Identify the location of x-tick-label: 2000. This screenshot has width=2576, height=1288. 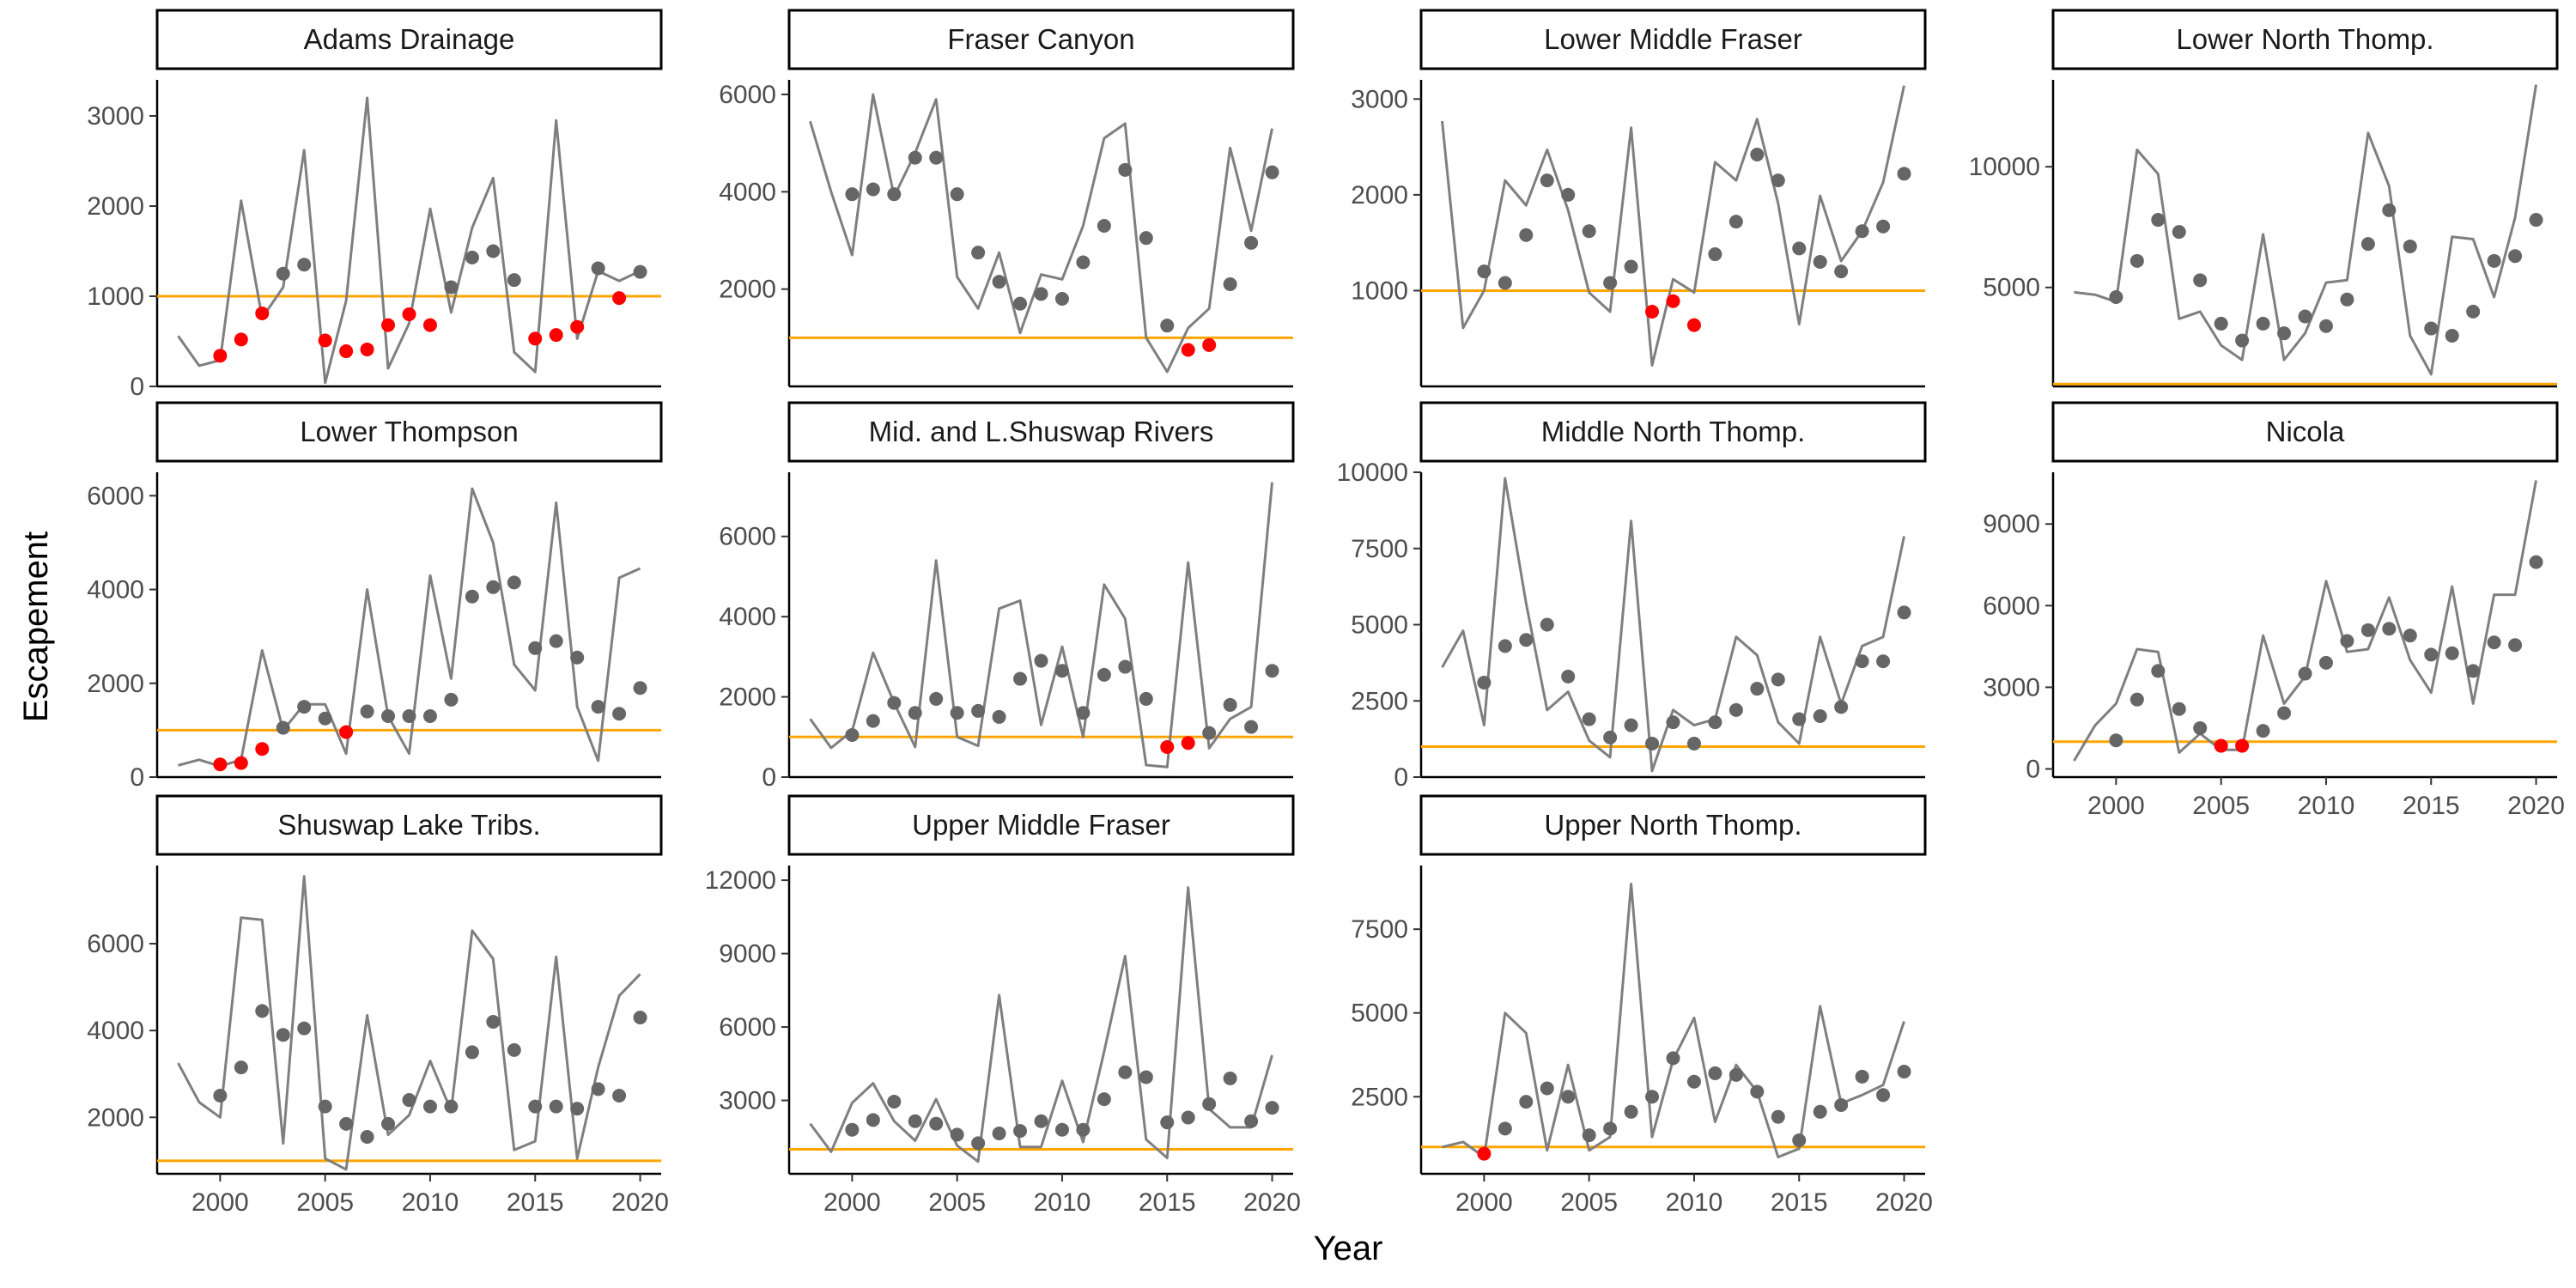
(220, 1202).